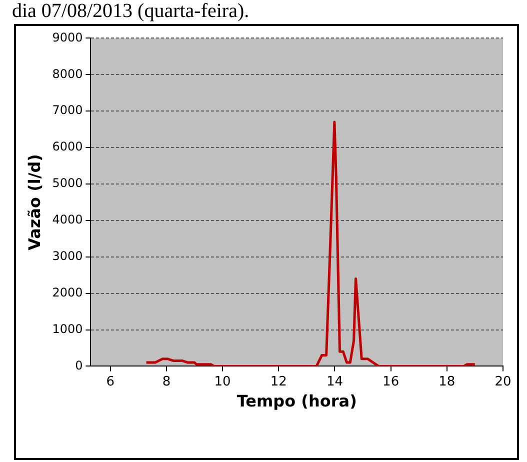 The image size is (527, 462). I want to click on y-tick-label: 7000, so click(67, 110).